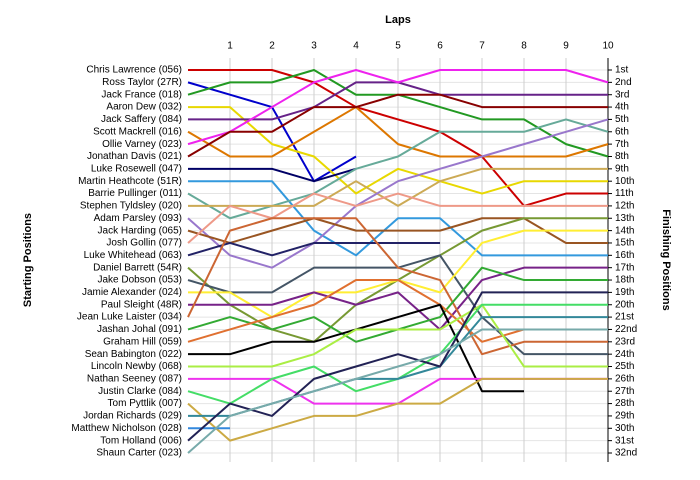 This screenshot has height=480, width=700. I want to click on series-label: Chris Lawrence (056), so click(134, 70).